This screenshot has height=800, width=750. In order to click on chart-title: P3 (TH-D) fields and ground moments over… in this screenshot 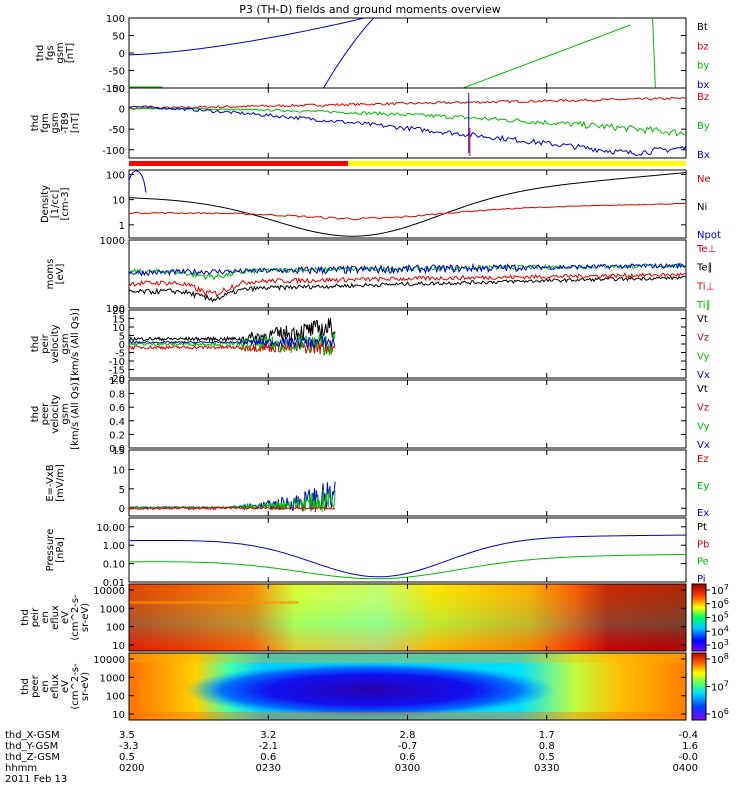, I will do `click(370, 9)`.